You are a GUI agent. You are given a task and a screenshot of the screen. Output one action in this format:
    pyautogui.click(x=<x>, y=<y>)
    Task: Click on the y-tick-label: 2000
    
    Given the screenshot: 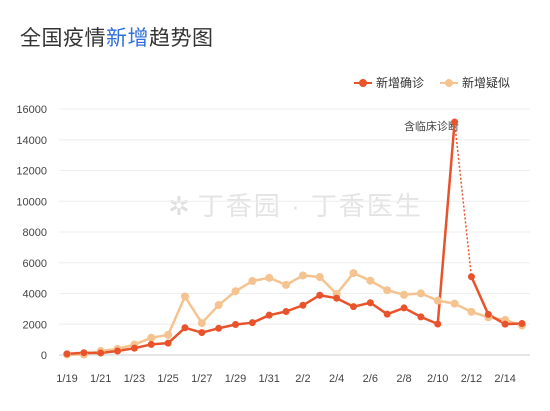 What is the action you would take?
    pyautogui.click(x=35, y=325)
    